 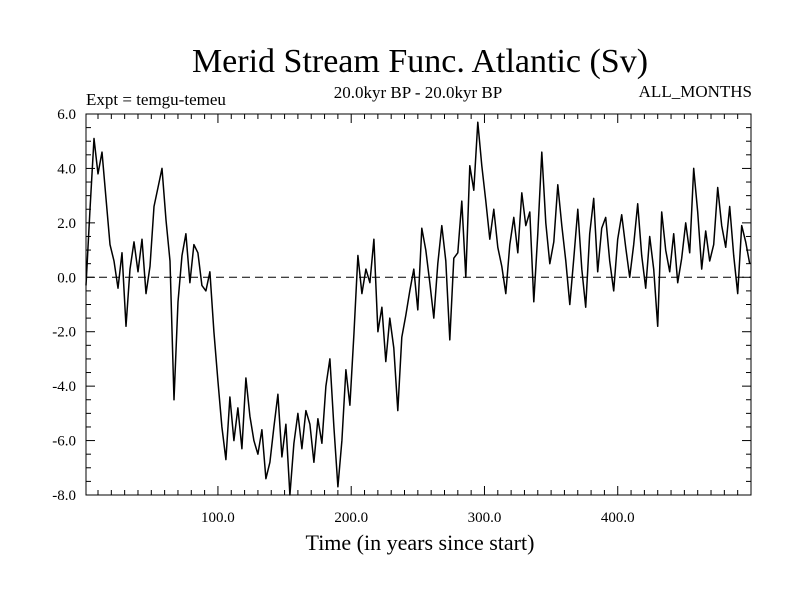 I want to click on x-tick-label: 100.0, so click(x=218, y=518).